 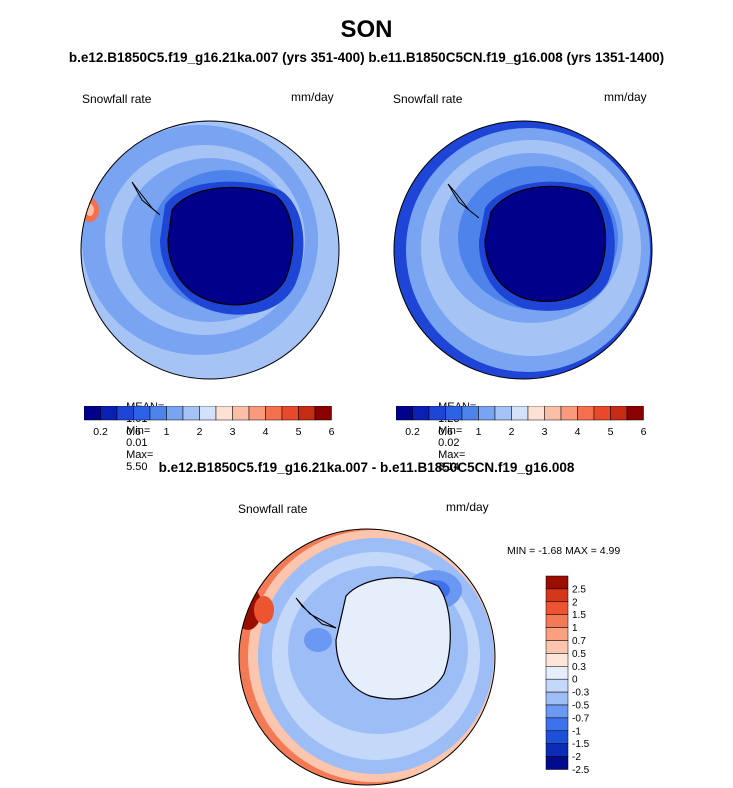 What do you see at coordinates (643, 432) in the screenshot?
I see `panel2-colorbar-tick-label: 6` at bounding box center [643, 432].